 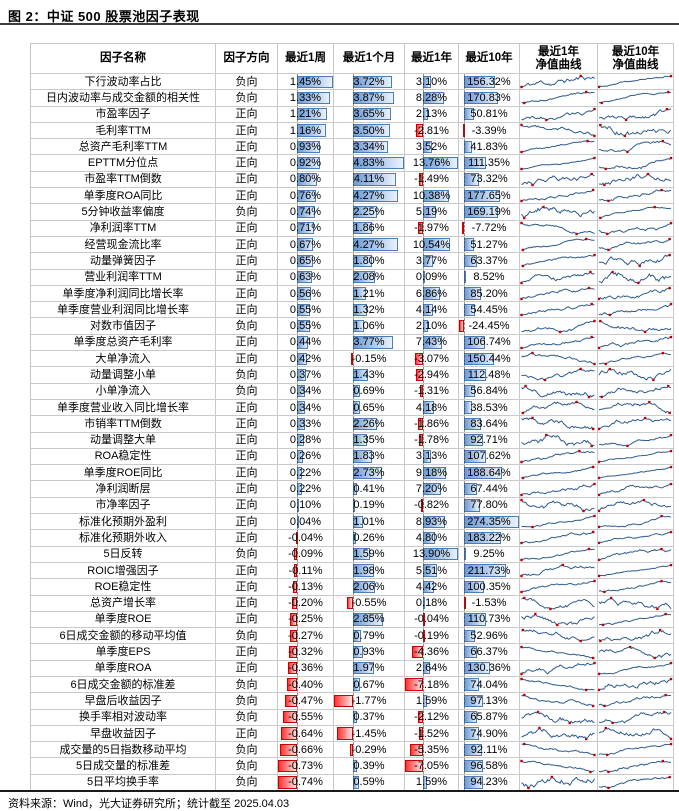 I want to click on return-1w-value: -0.47%, so click(x=305, y=700).